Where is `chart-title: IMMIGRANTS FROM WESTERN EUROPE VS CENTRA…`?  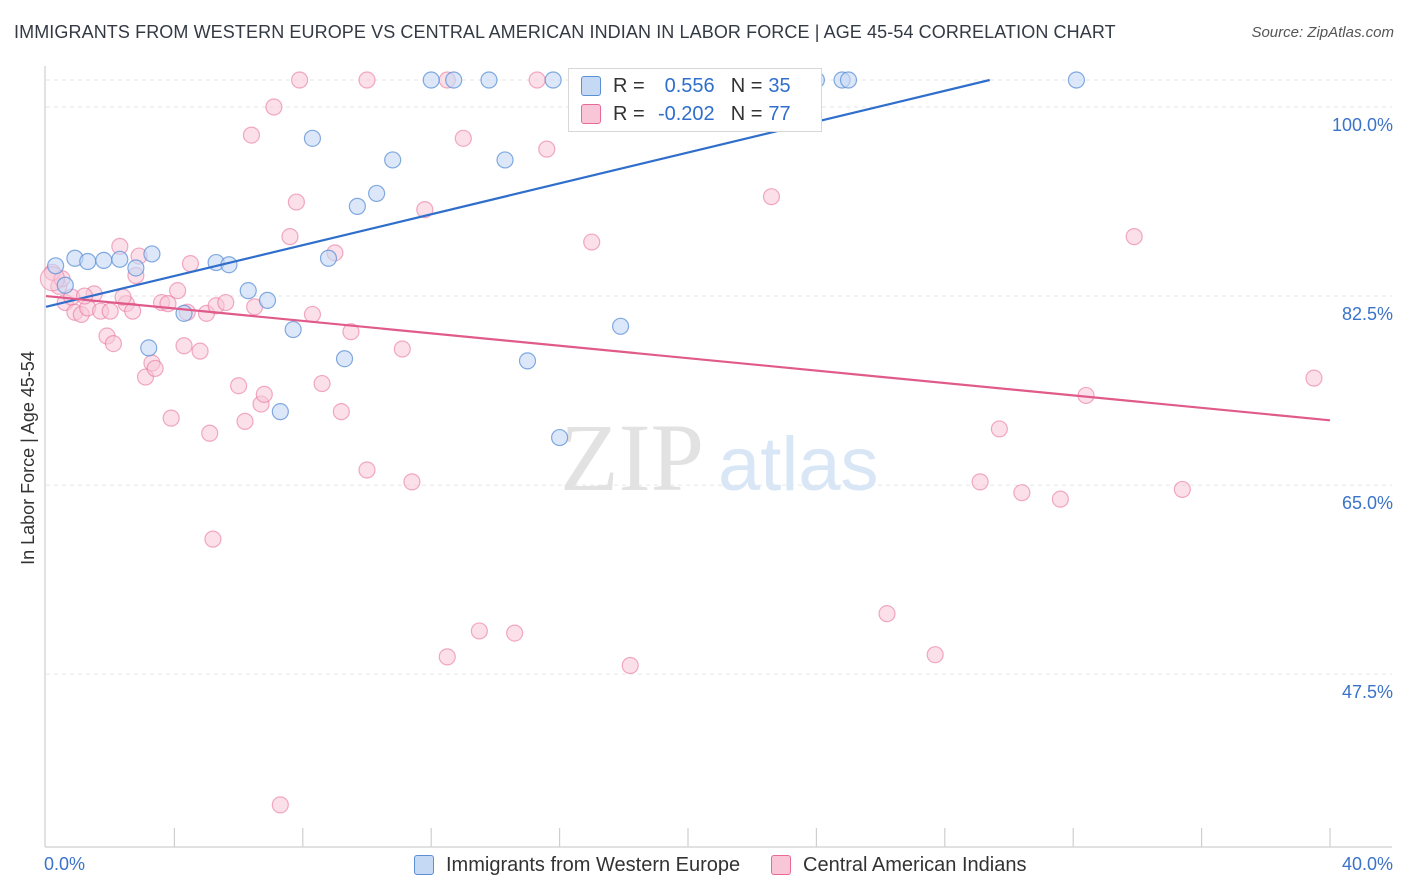
chart-title: IMMIGRANTS FROM WESTERN EUROPE VS CENTRA… is located at coordinates (565, 32).